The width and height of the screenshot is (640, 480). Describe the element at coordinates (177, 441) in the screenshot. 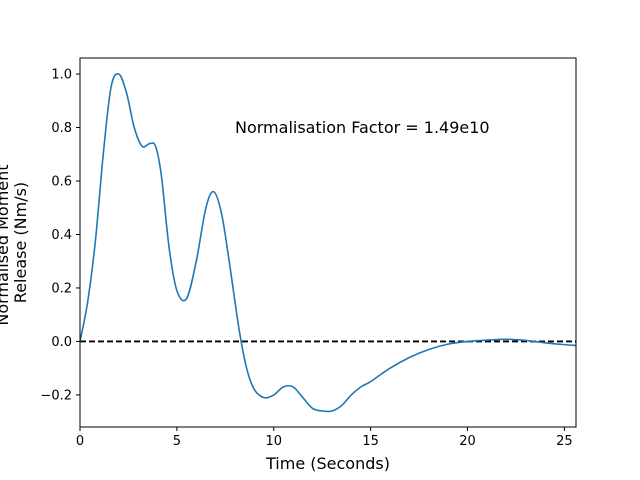

I see `x-tick-label: 5` at that location.